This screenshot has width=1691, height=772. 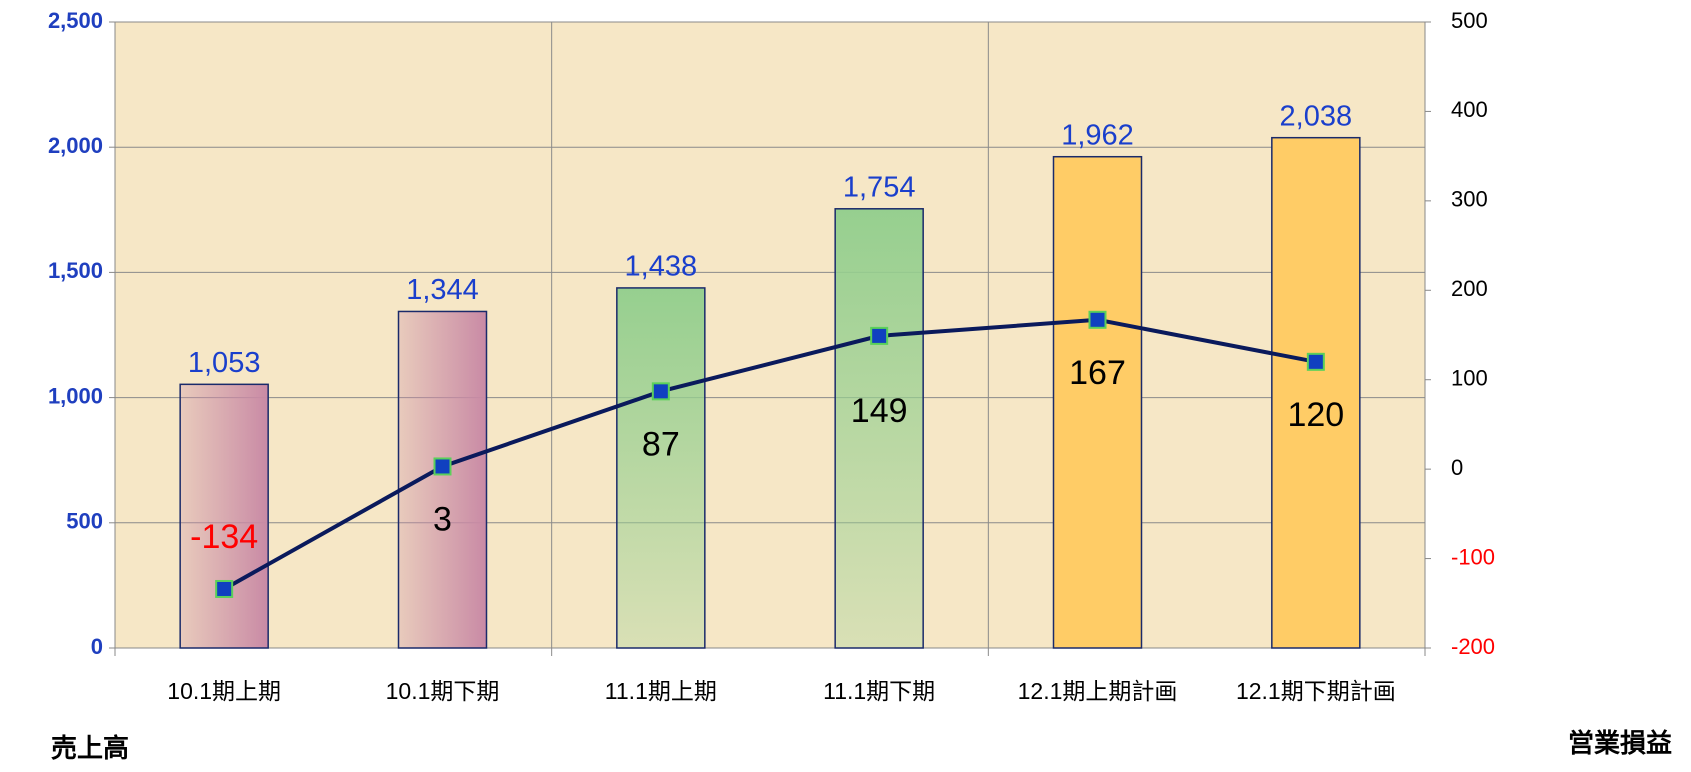 I want to click on y-tick-label: 2,500, so click(x=75, y=20).